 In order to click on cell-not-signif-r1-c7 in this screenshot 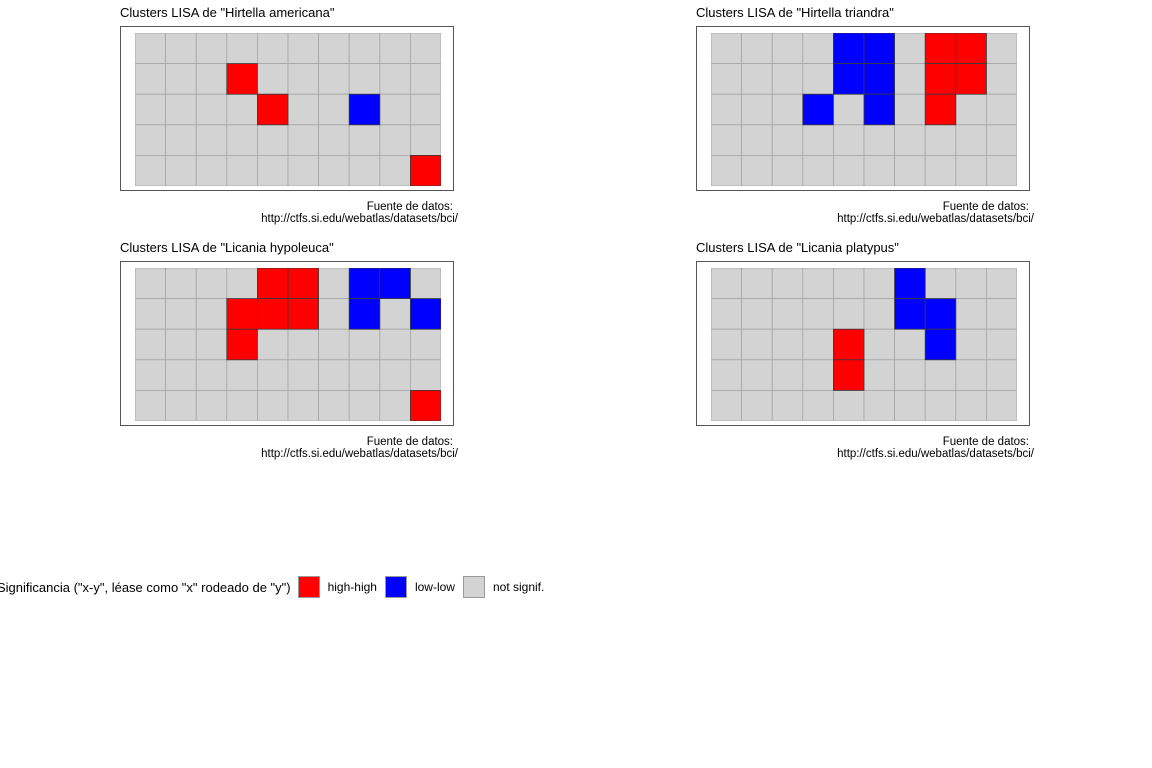, I will do `click(910, 49)`.